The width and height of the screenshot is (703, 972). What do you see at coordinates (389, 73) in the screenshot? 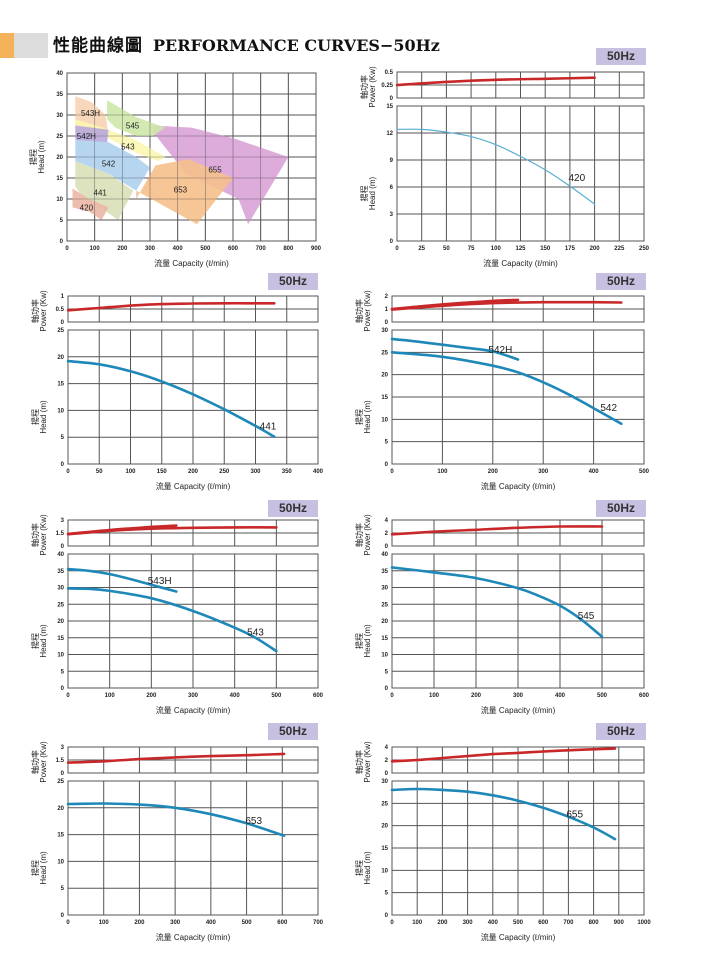
I see `420-power-ytick-label: 0.5` at bounding box center [389, 73].